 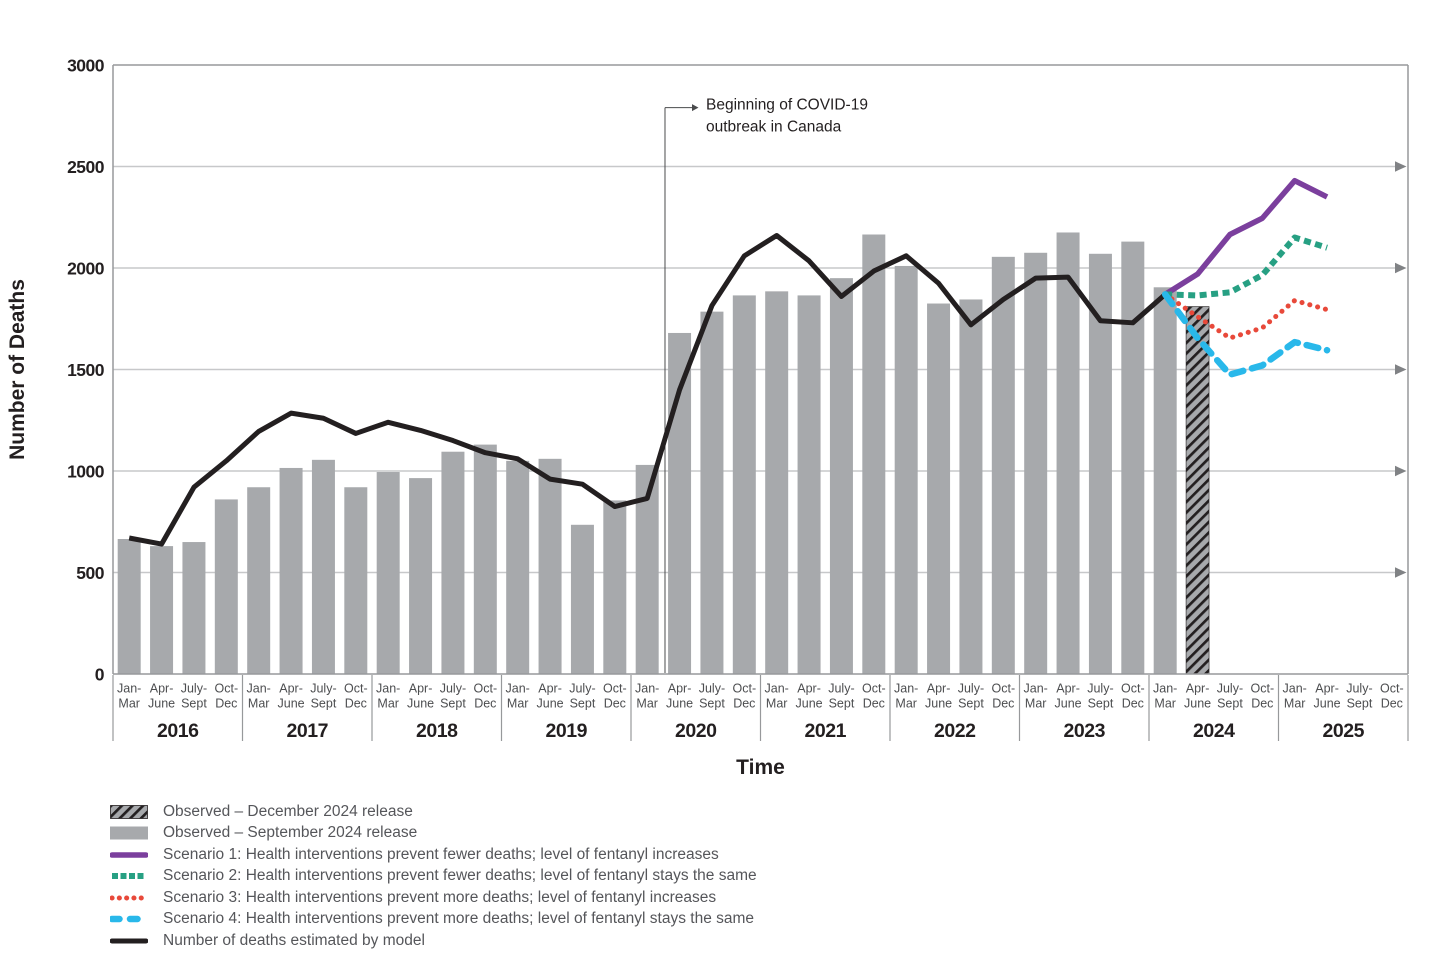 What do you see at coordinates (86, 167) in the screenshot?
I see `y-tick-label-2500: 2500` at bounding box center [86, 167].